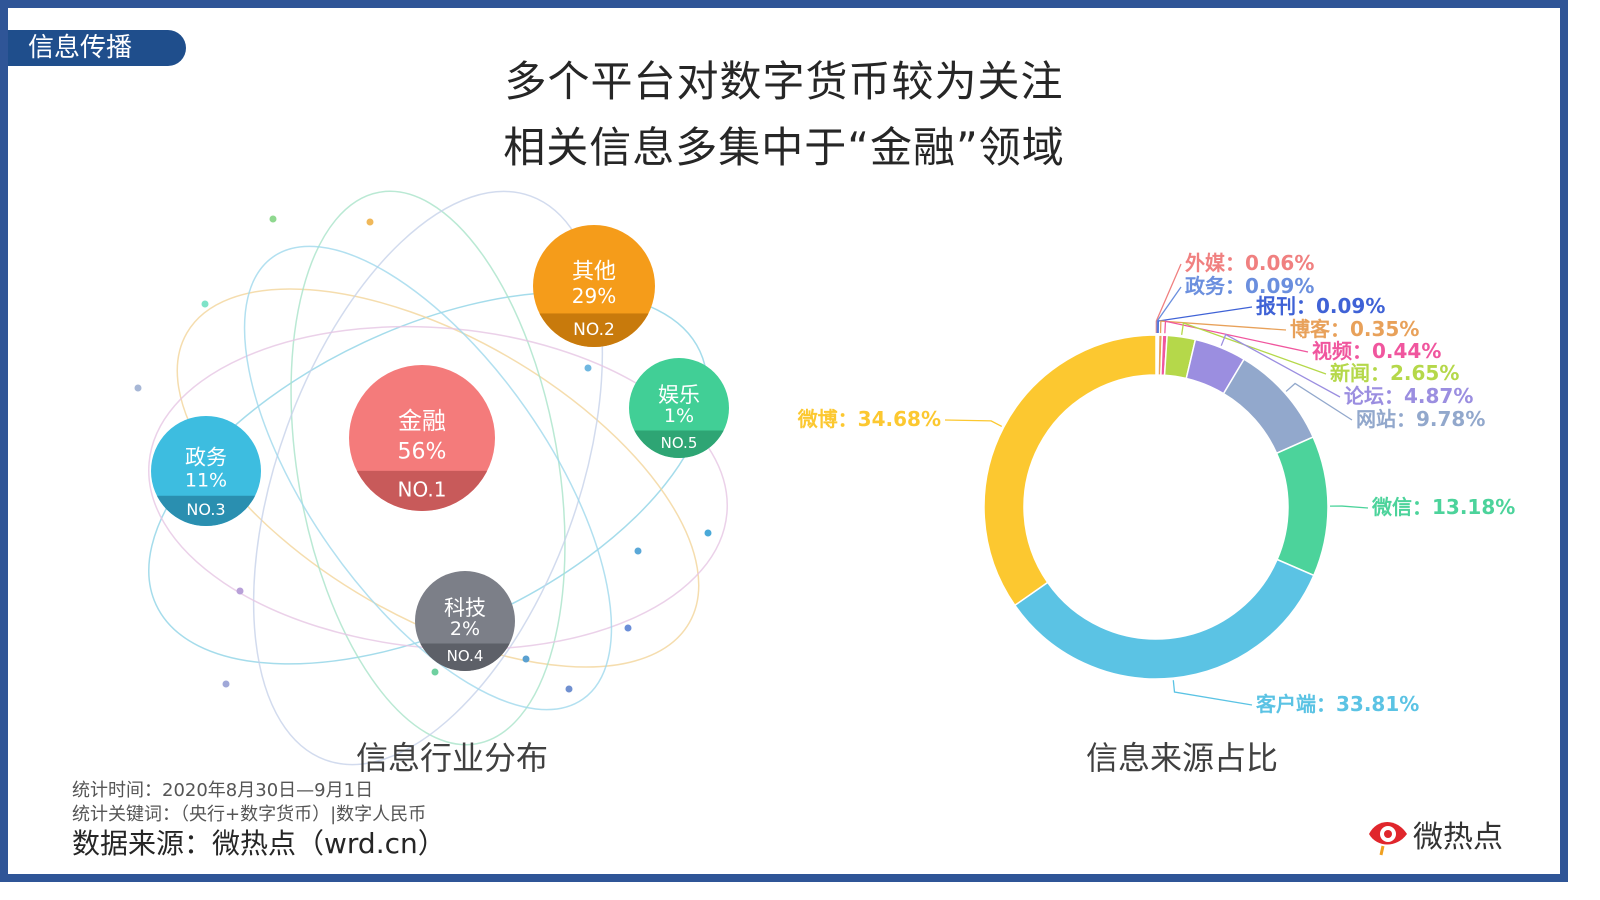  What do you see at coordinates (1408, 396) in the screenshot?
I see `donut-label: 论坛：4.87%` at bounding box center [1408, 396].